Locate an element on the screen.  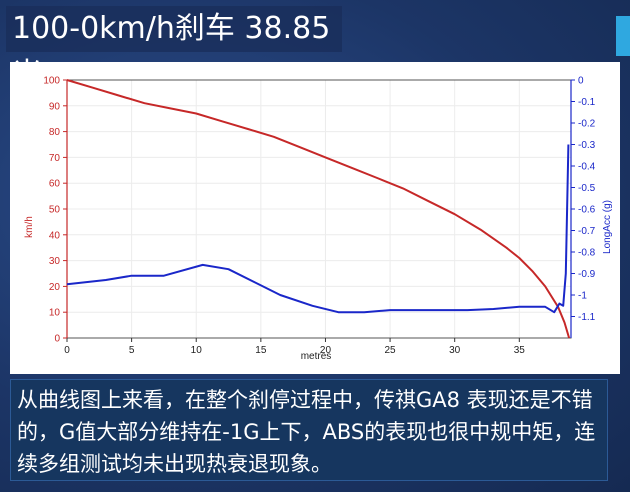
y-left-tick-label: 50 is located at coordinates (55, 210).